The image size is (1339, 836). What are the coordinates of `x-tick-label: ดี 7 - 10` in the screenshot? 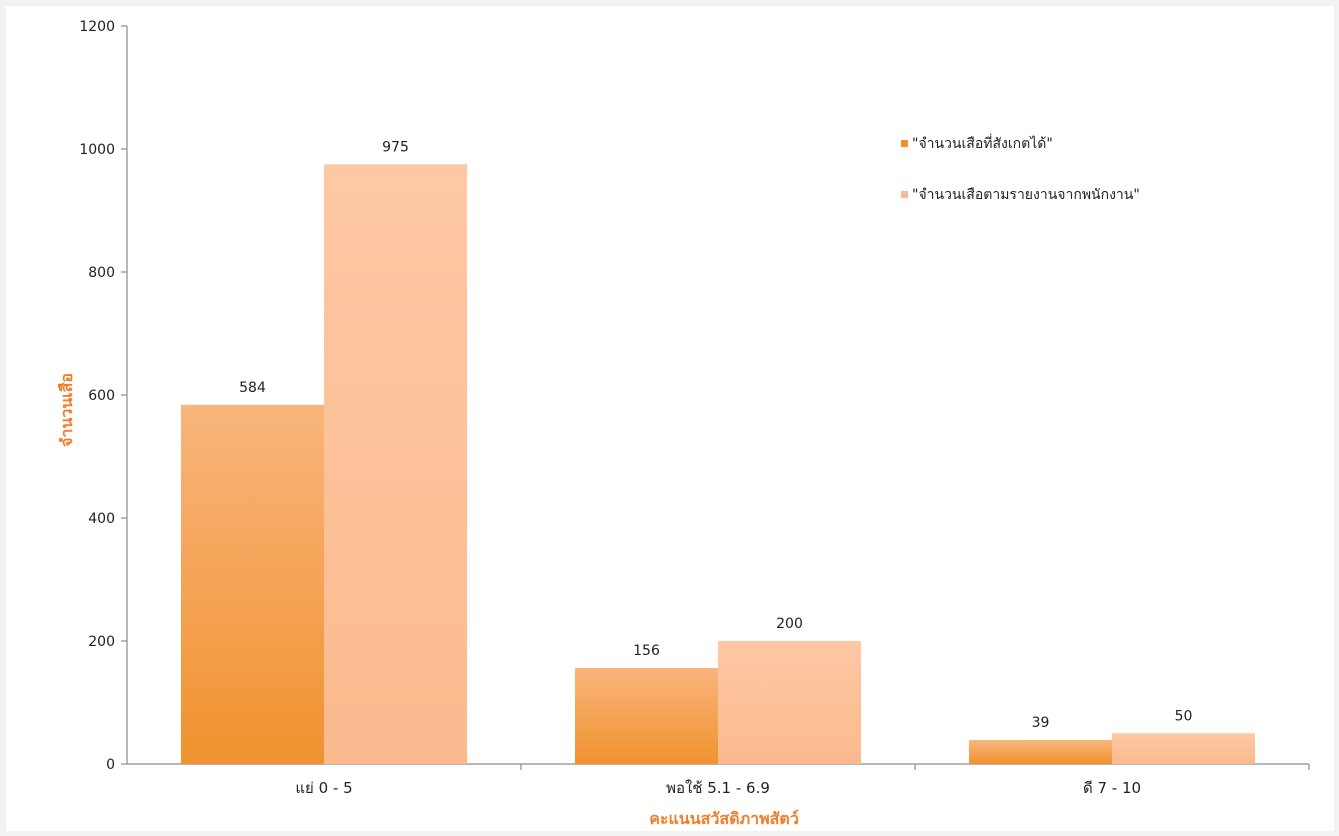 It's located at (1112, 788).